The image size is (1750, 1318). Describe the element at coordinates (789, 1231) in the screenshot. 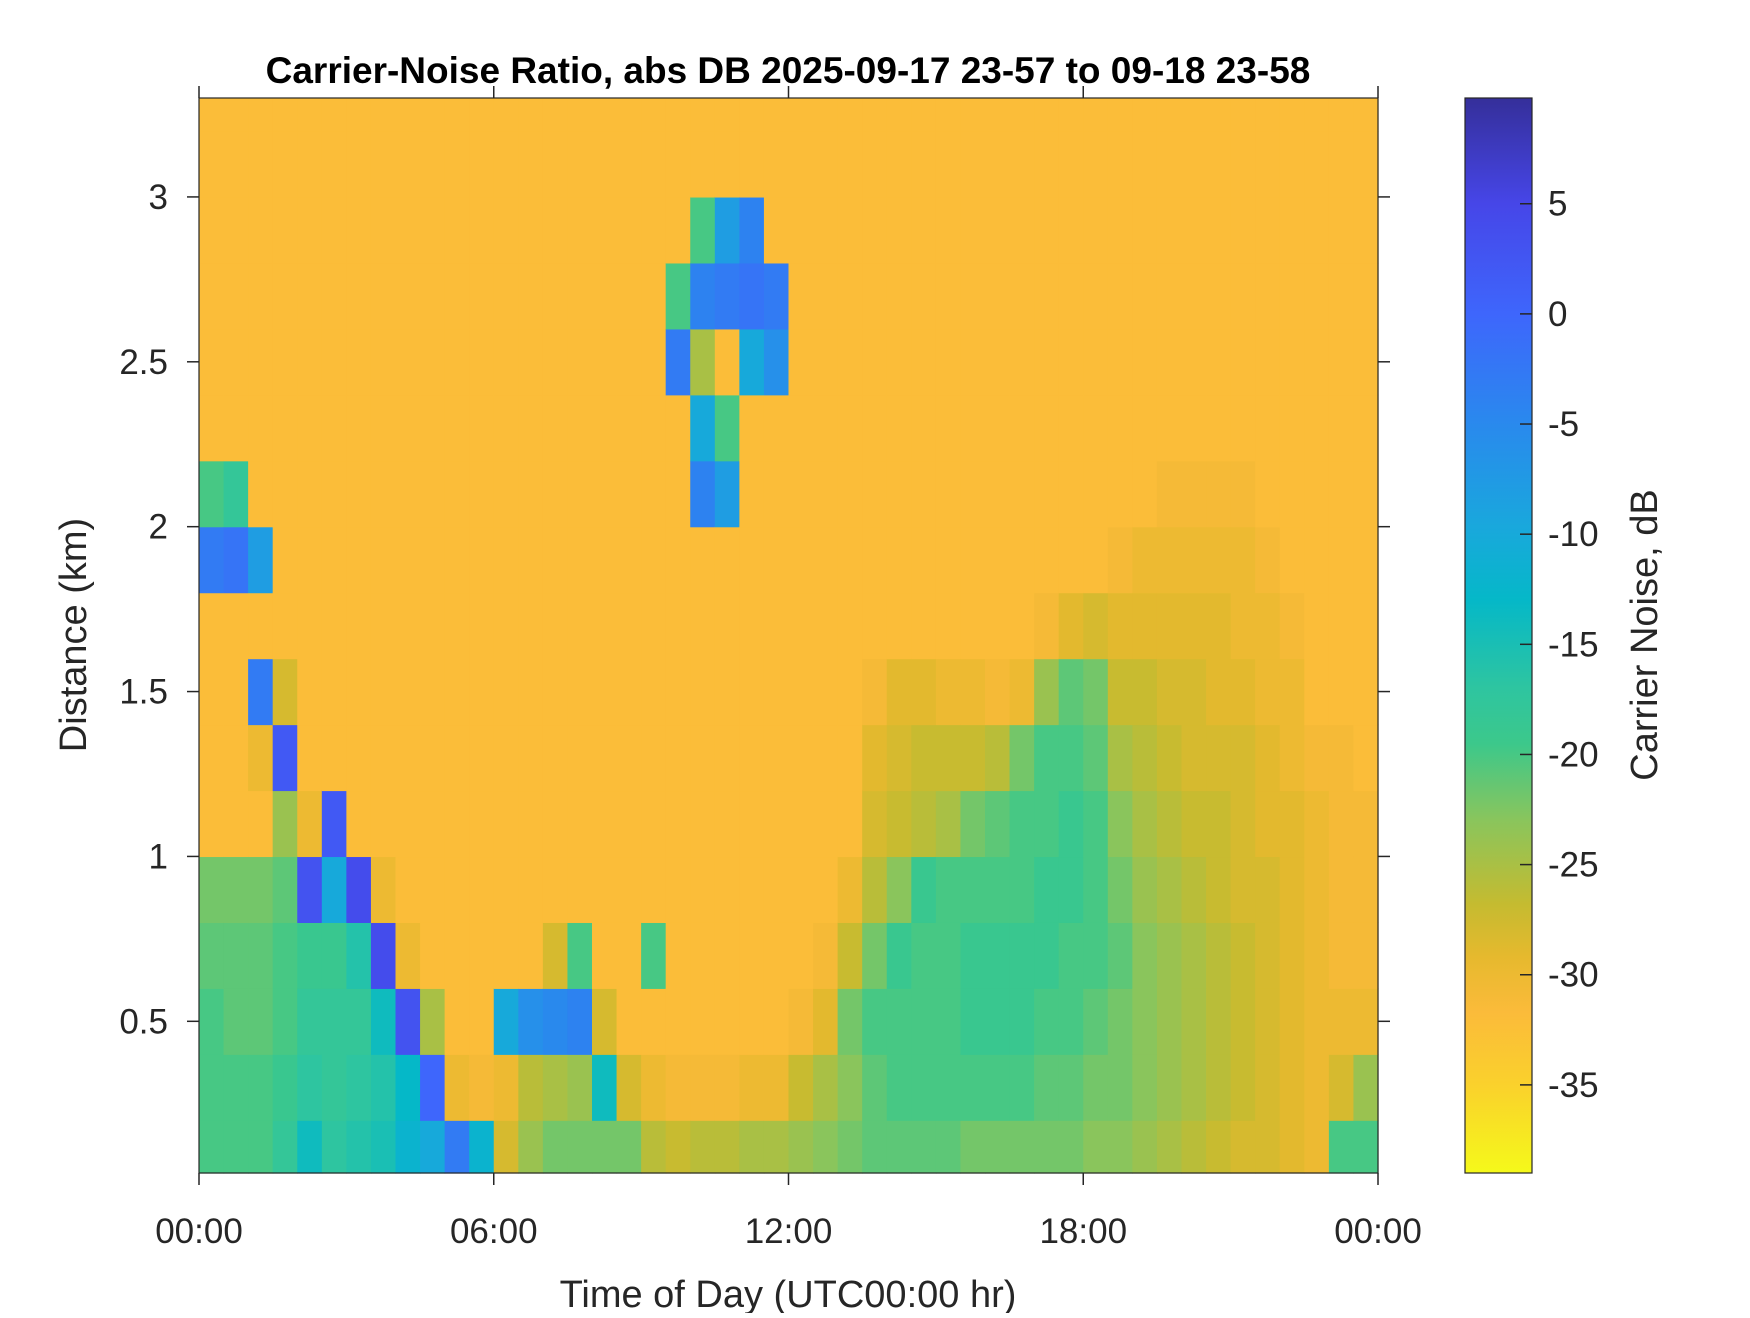

I see `x-tick-label: 12:00` at that location.